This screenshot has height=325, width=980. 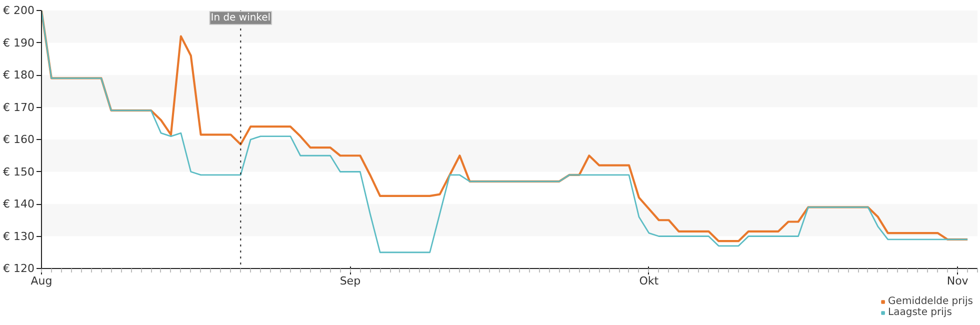 What do you see at coordinates (19, 171) in the screenshot?
I see `y-tick-label: € 150` at bounding box center [19, 171].